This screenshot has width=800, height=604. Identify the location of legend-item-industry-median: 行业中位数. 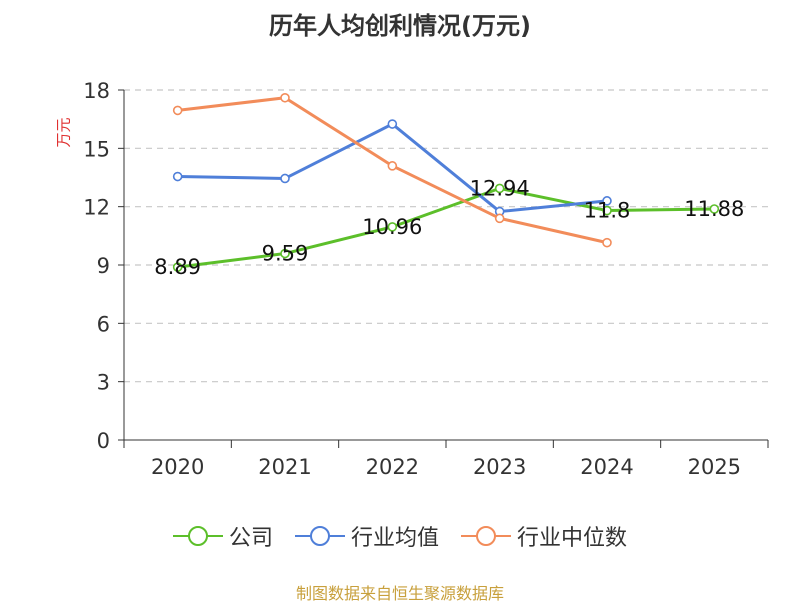
(544, 536).